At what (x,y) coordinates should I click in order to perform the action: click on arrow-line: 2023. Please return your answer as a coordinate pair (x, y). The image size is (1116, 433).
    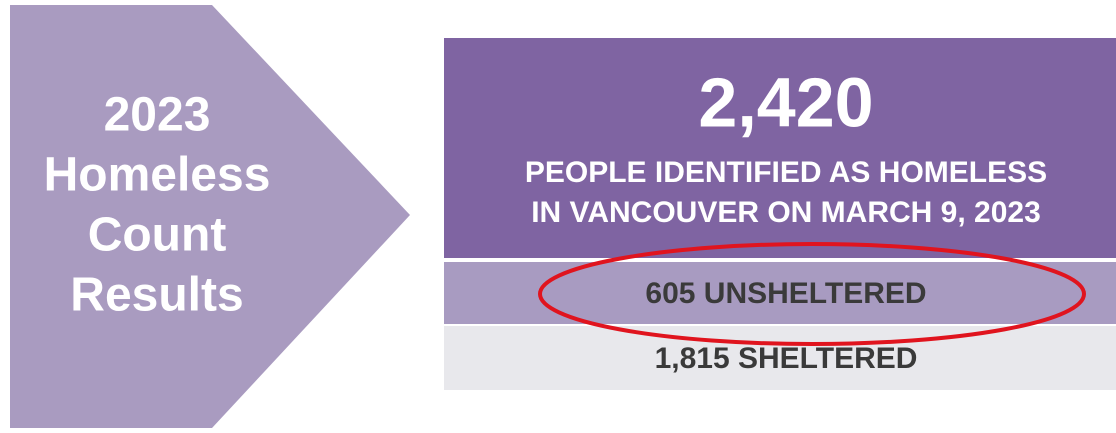
    Looking at the image, I should click on (157, 115).